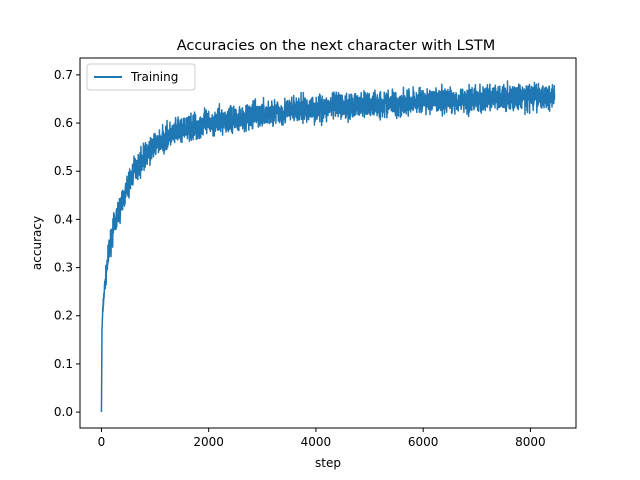  What do you see at coordinates (102, 442) in the screenshot?
I see `x-tick-label: 0` at bounding box center [102, 442].